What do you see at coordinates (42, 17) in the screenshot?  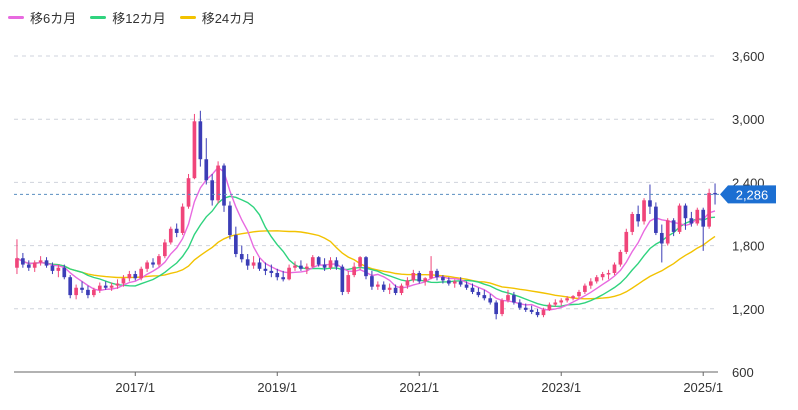 I see `legend-item-ma6: 移6カ月` at bounding box center [42, 17].